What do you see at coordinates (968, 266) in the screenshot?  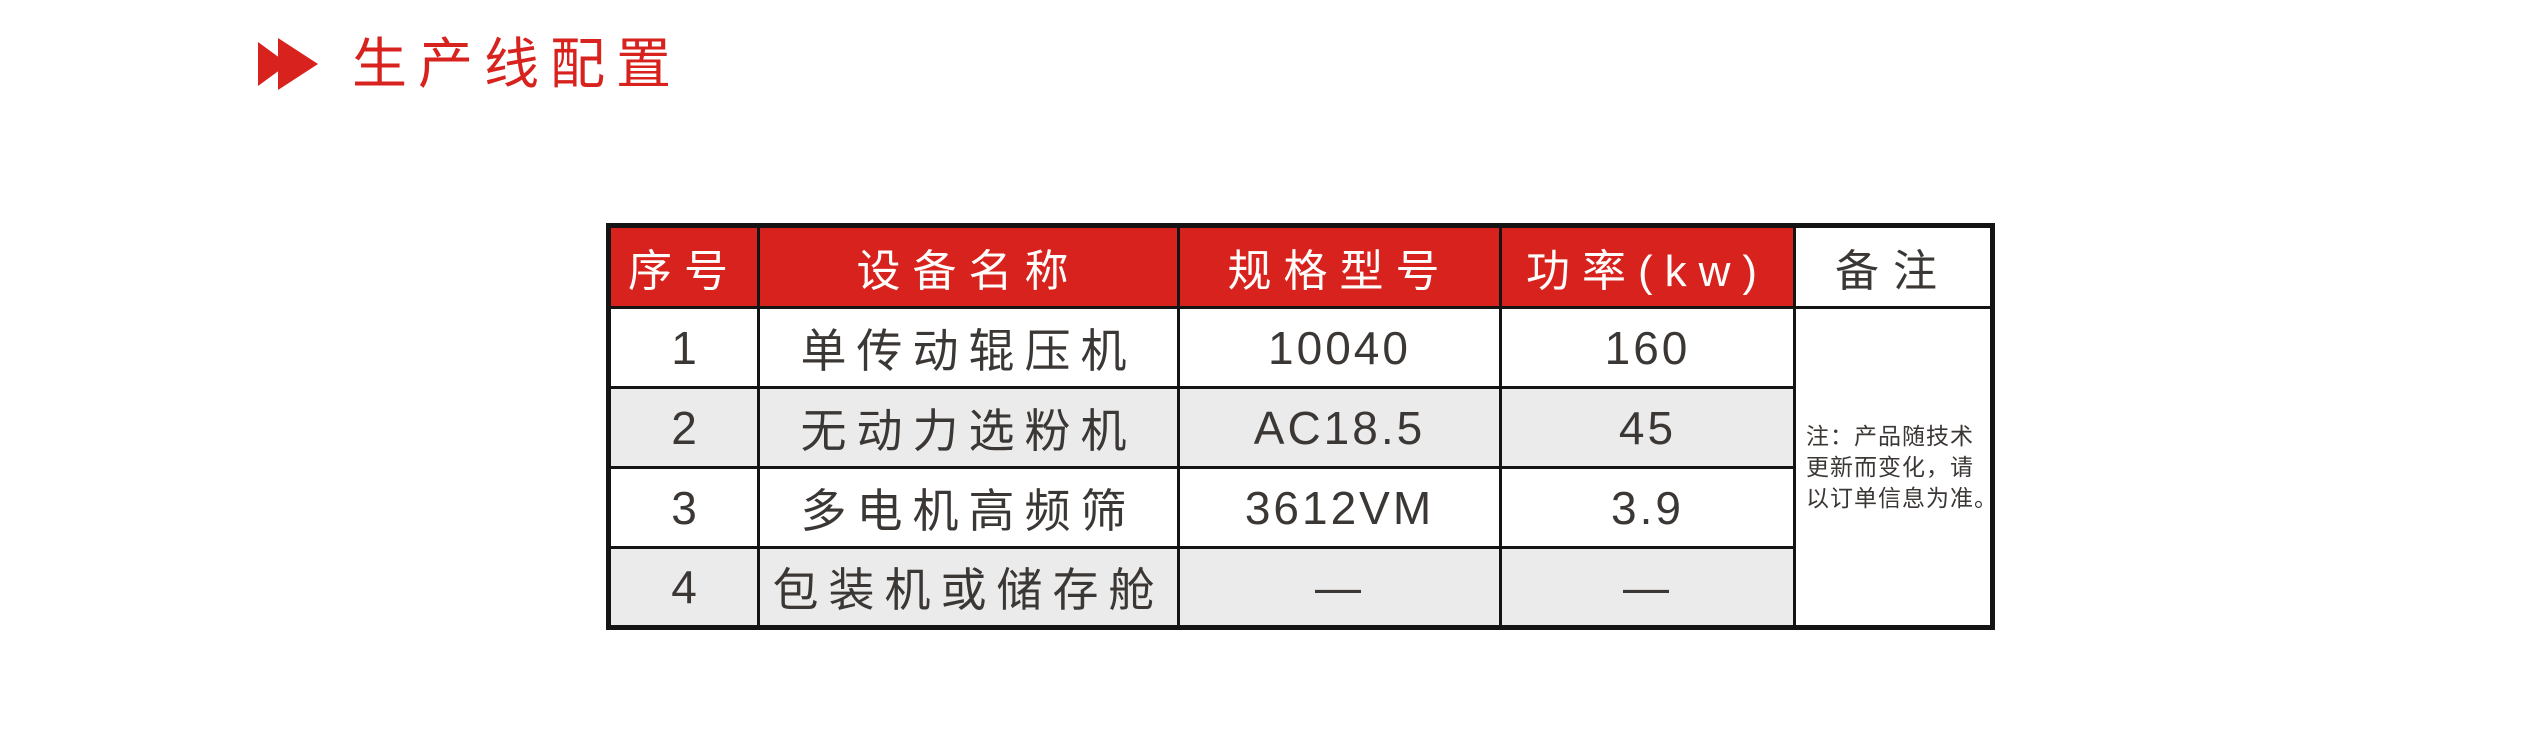 I see `col-header-name: 设备名称` at bounding box center [968, 266].